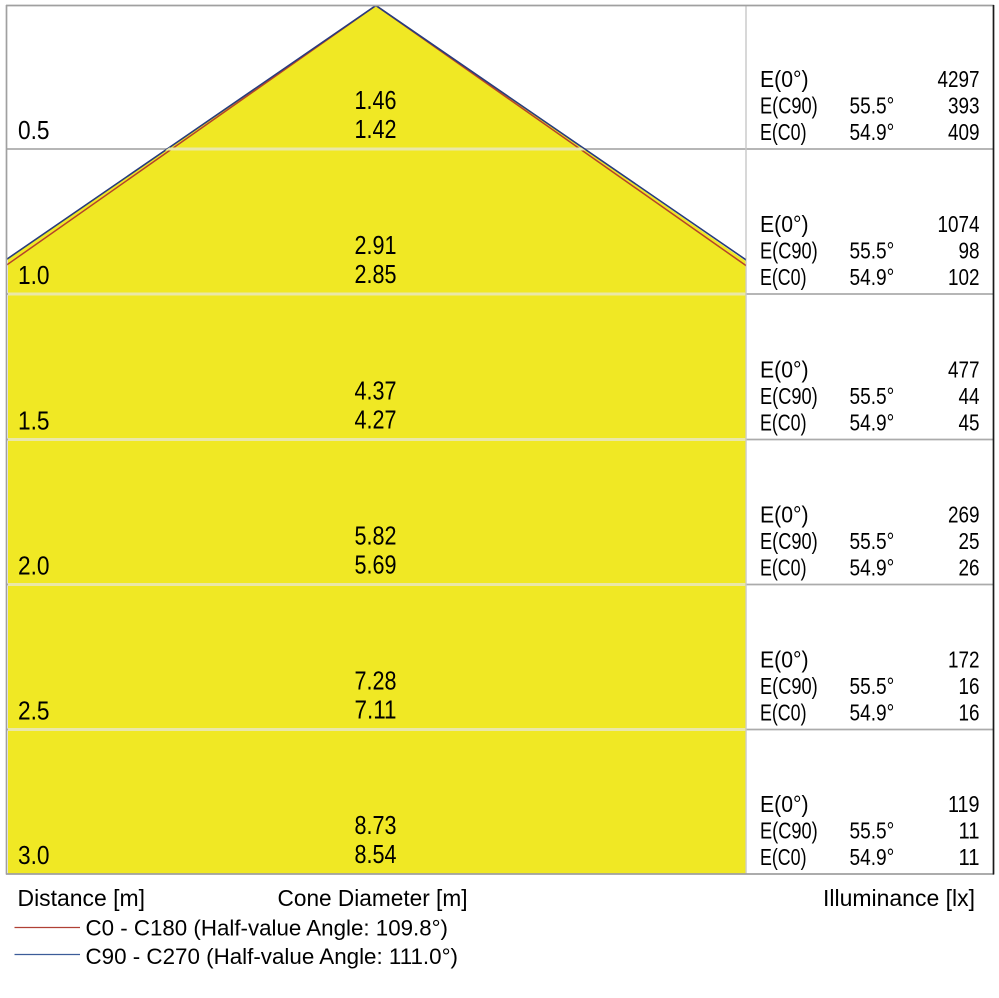 The image size is (999, 998). What do you see at coordinates (34, 712) in the screenshot?
I see `svg-text: 2.5` at bounding box center [34, 712].